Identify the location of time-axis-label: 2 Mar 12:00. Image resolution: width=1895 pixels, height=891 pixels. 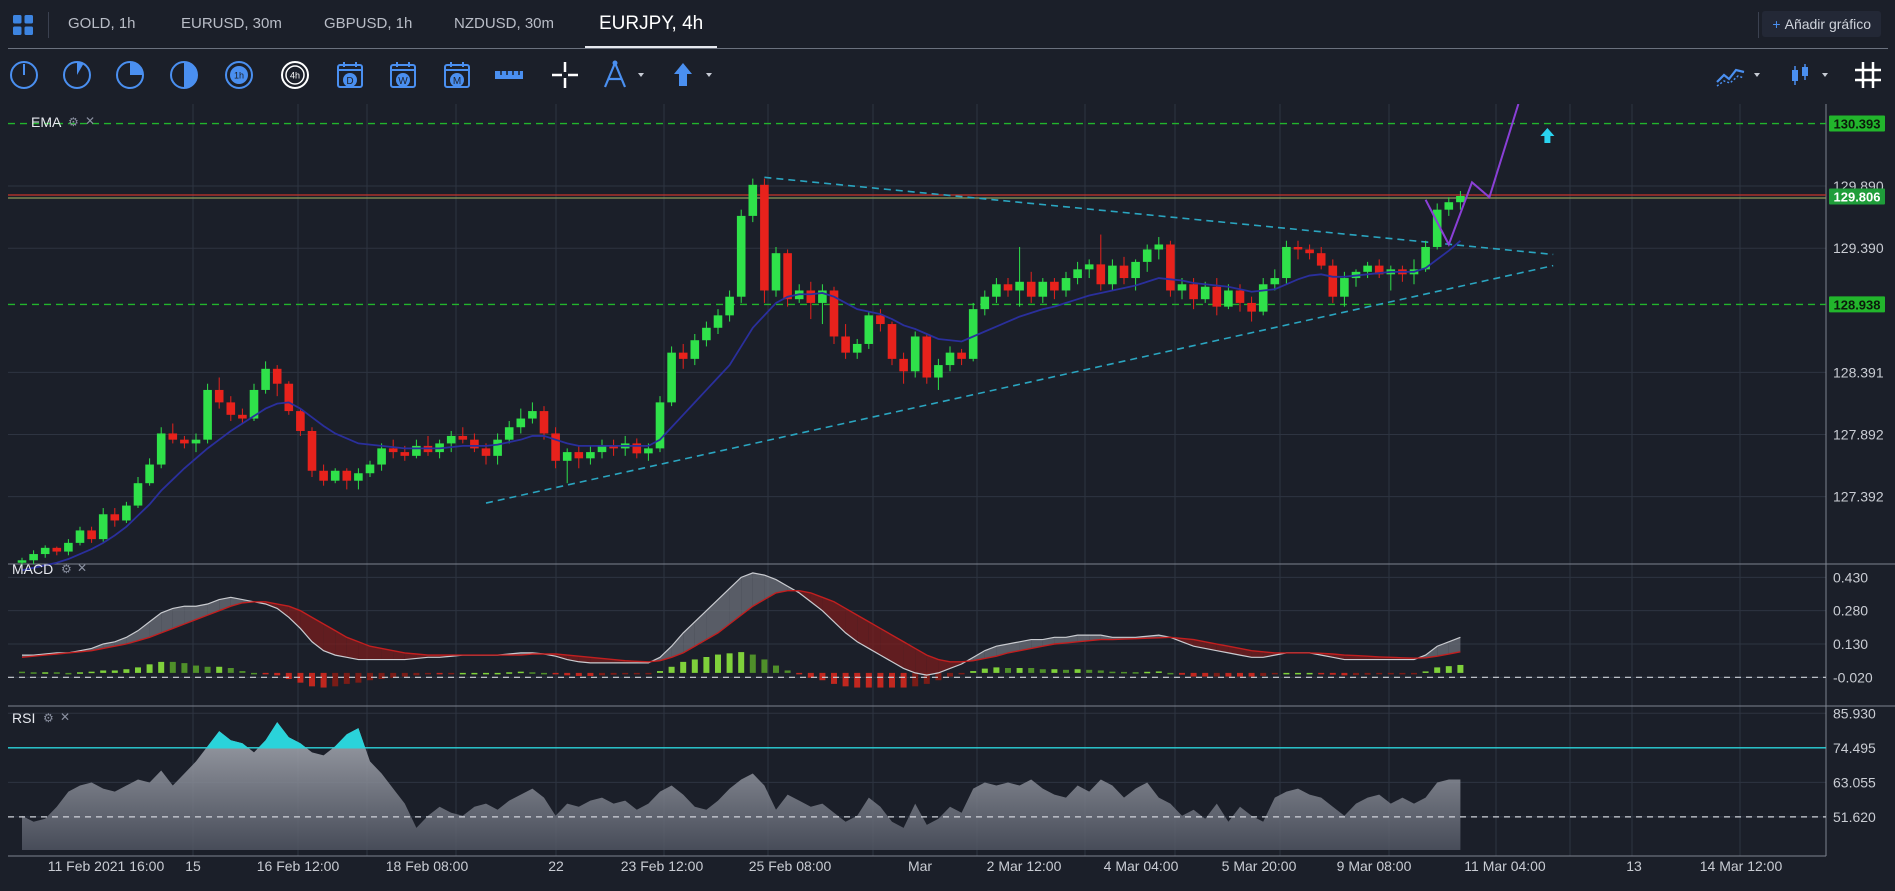
(1024, 866).